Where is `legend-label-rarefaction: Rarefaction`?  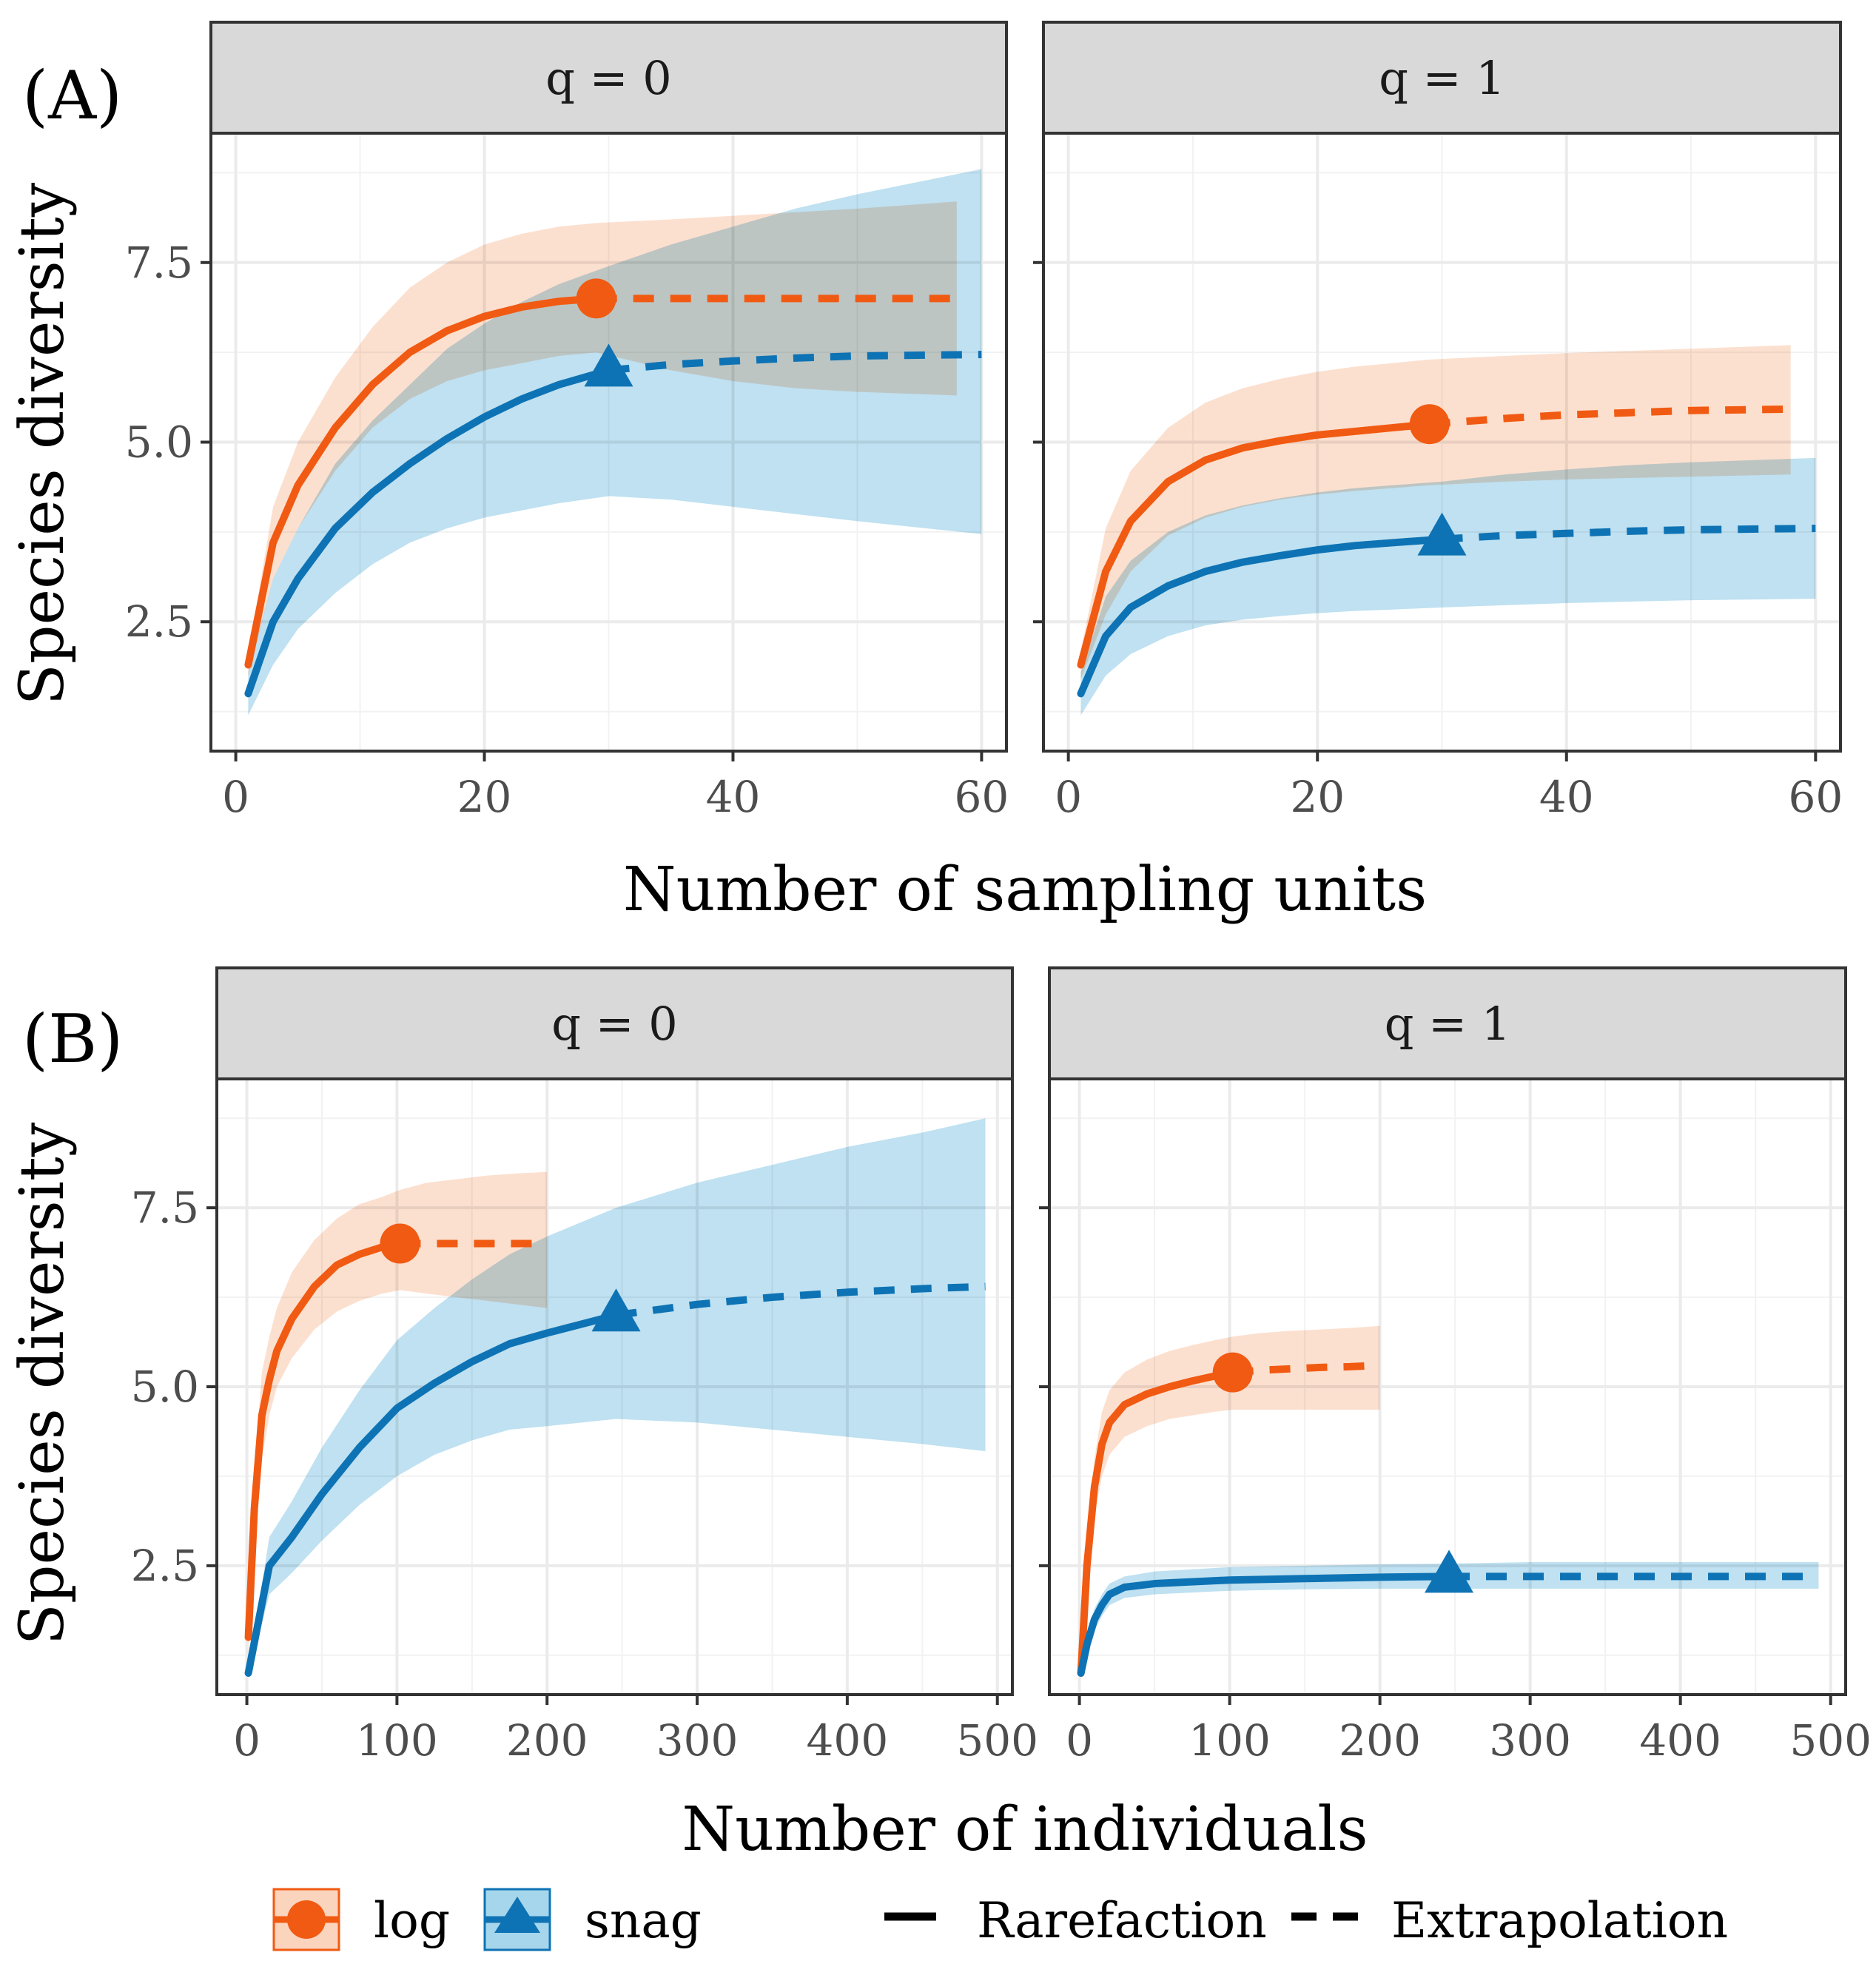 legend-label-rarefaction: Rarefaction is located at coordinates (1122, 1920).